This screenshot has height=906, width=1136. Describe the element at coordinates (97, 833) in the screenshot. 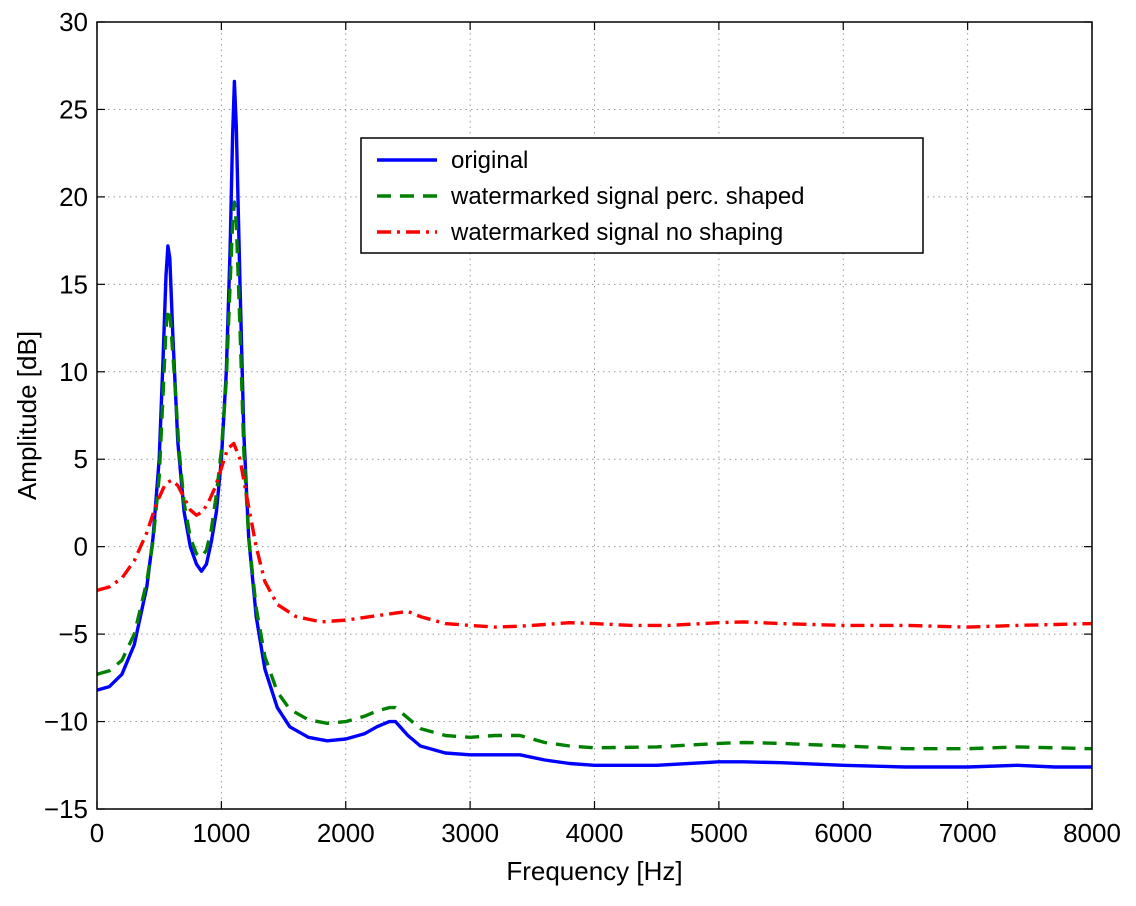

I see `x-tick-label: 0` at that location.